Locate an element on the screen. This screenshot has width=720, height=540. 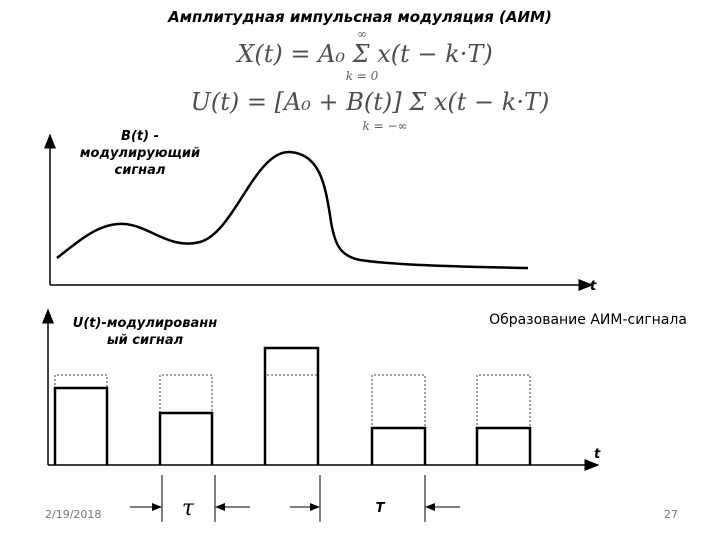
page-number: 27 is located at coordinates (671, 514).